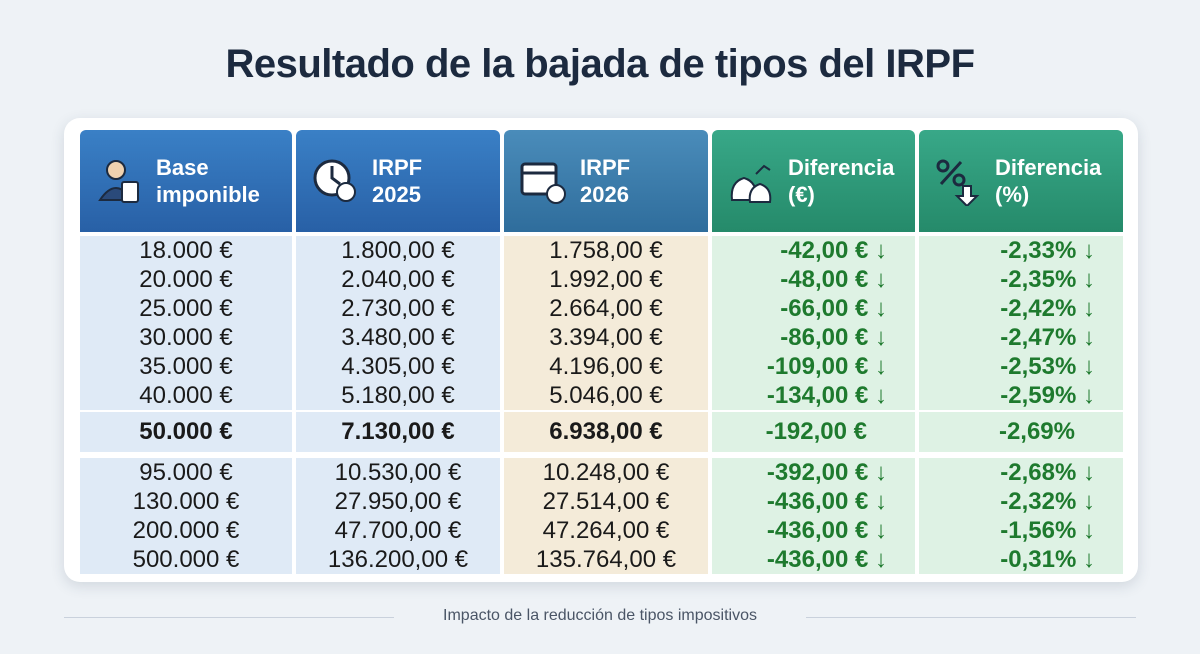 Image resolution: width=1200 pixels, height=654 pixels. Describe the element at coordinates (813, 395) in the screenshot. I see `table-cell: -134,00 € ↓` at that location.